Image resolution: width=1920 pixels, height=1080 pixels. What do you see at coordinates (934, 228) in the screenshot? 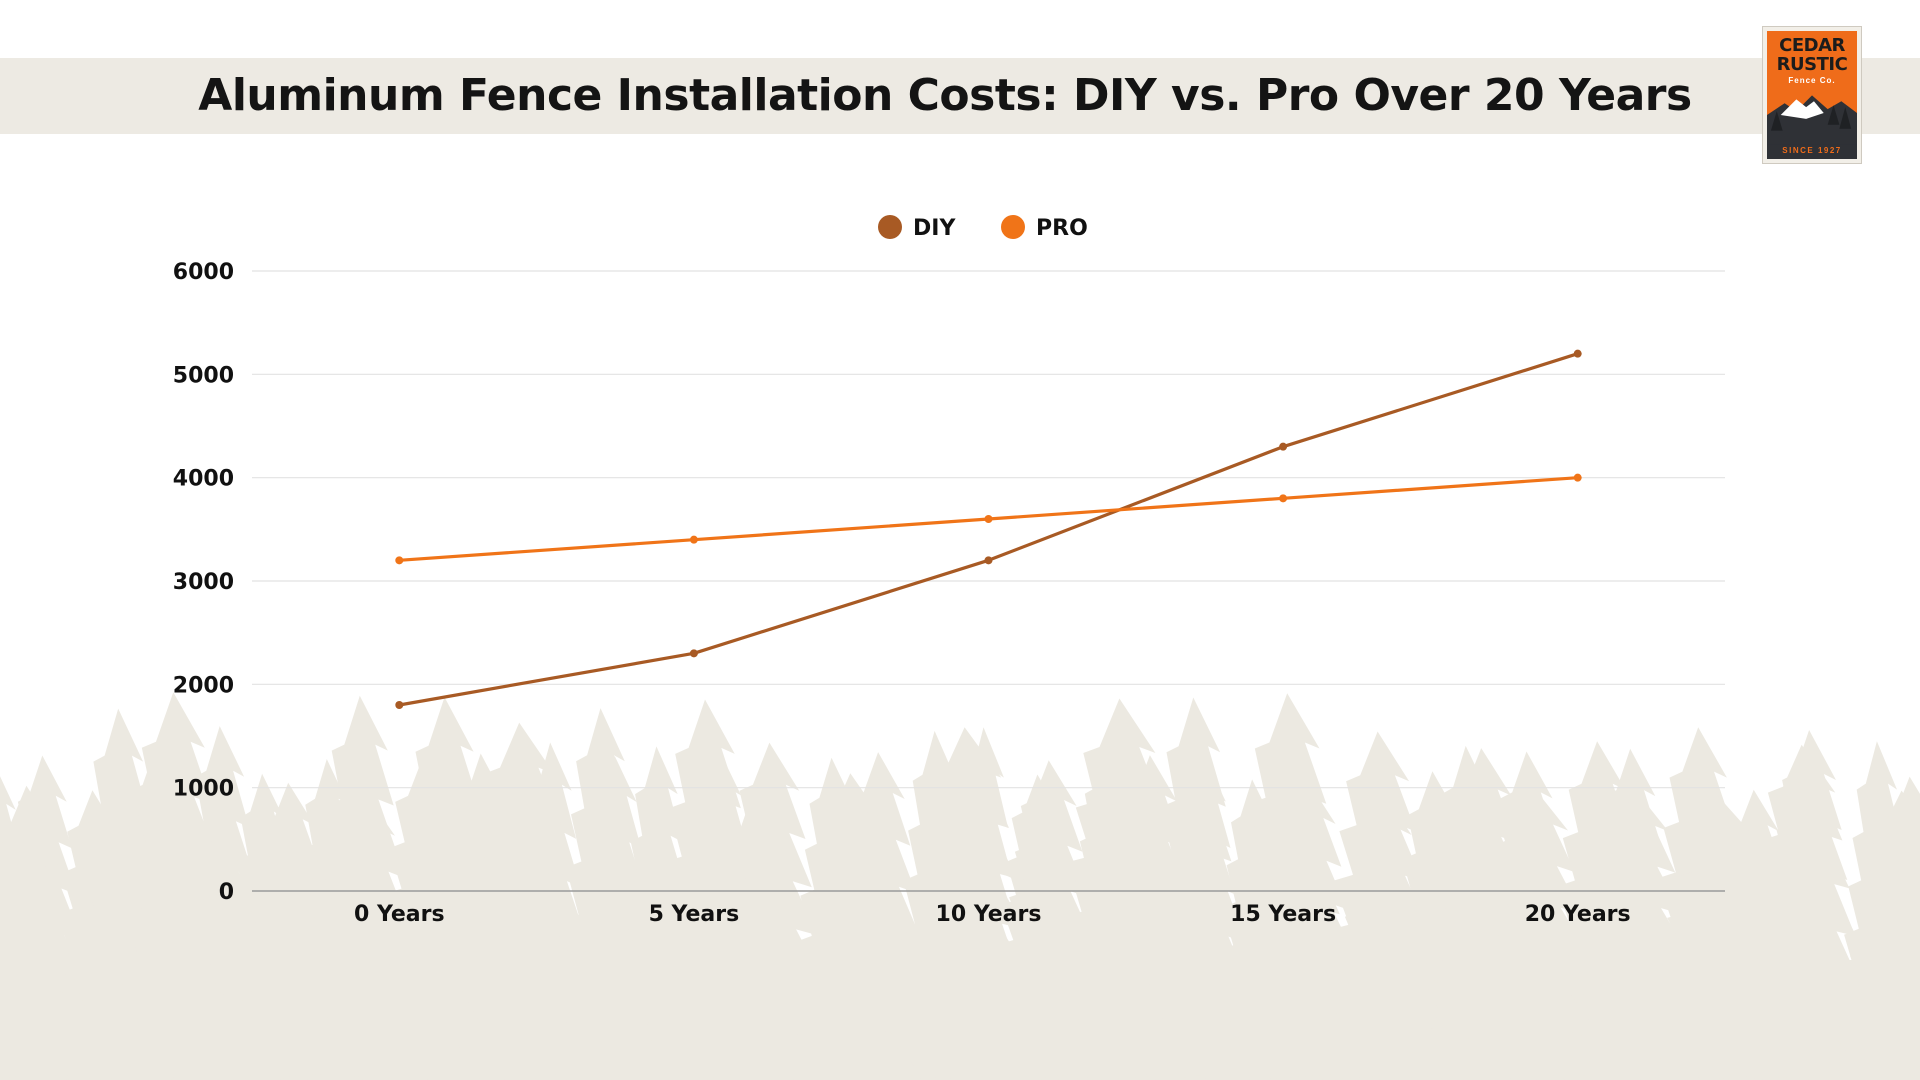
I see `legend-label-diy: DIY` at bounding box center [934, 228].